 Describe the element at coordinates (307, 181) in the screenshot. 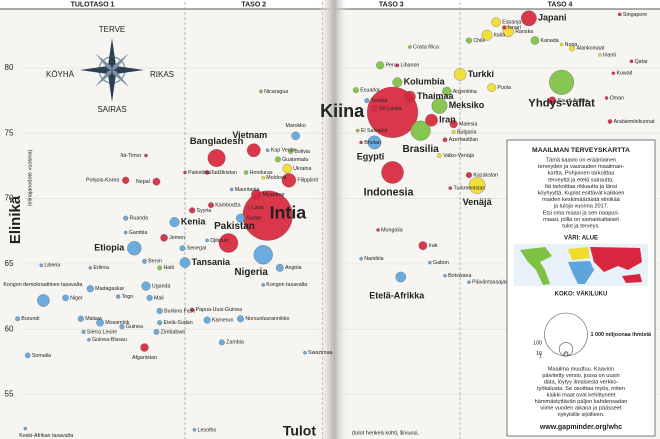

I see `country-label: Filippiinit` at that location.